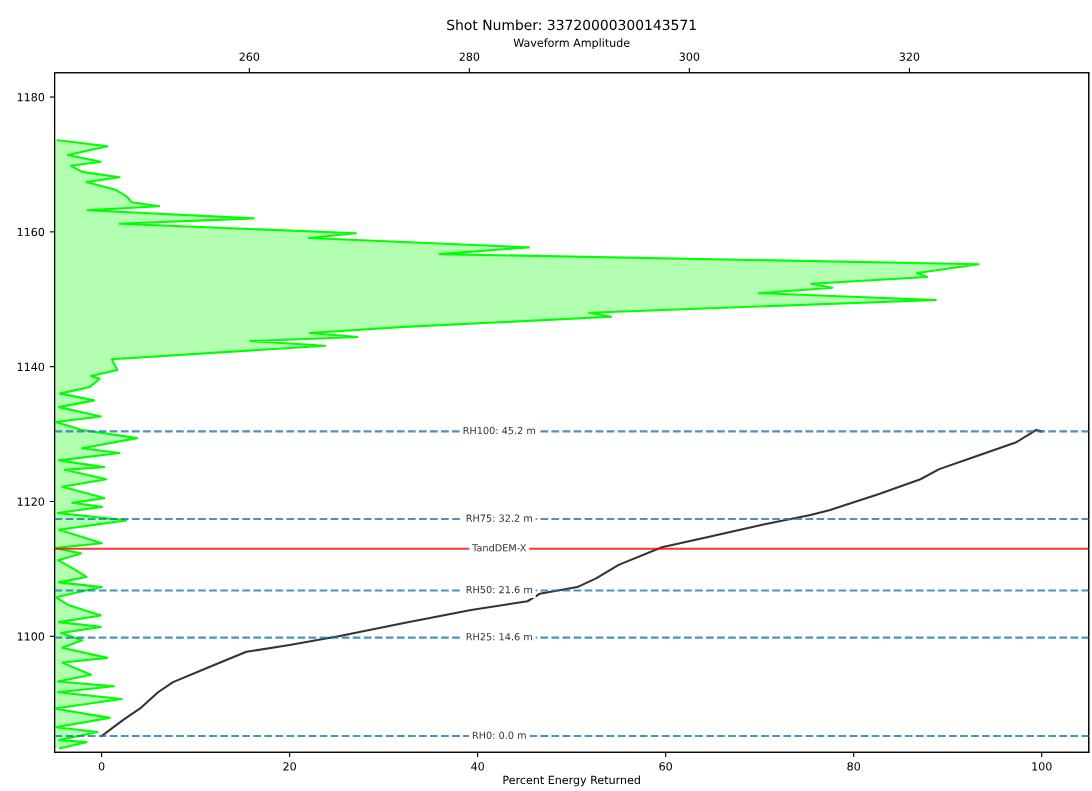 The image size is (1092, 791). Describe the element at coordinates (665, 766) in the screenshot. I see `x-tick-label: 60` at that location.